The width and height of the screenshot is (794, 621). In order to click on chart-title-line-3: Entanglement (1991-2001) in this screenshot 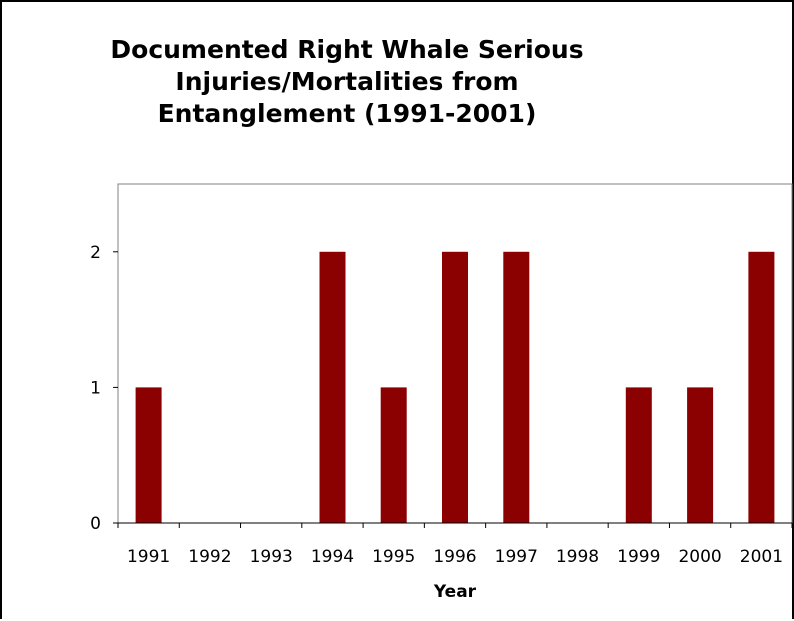, I will do `click(347, 113)`.